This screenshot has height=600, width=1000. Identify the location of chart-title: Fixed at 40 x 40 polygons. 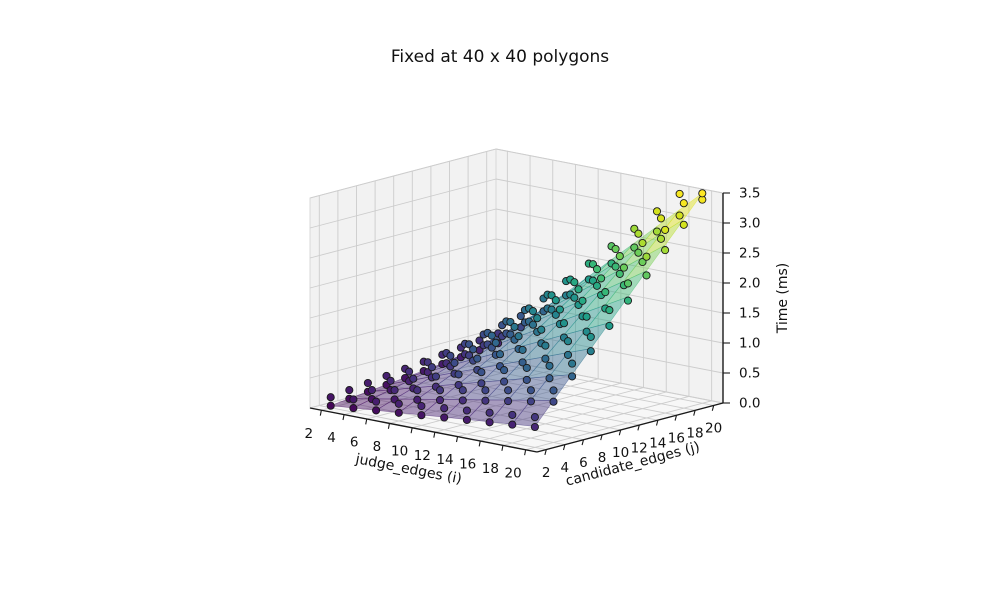
(500, 57).